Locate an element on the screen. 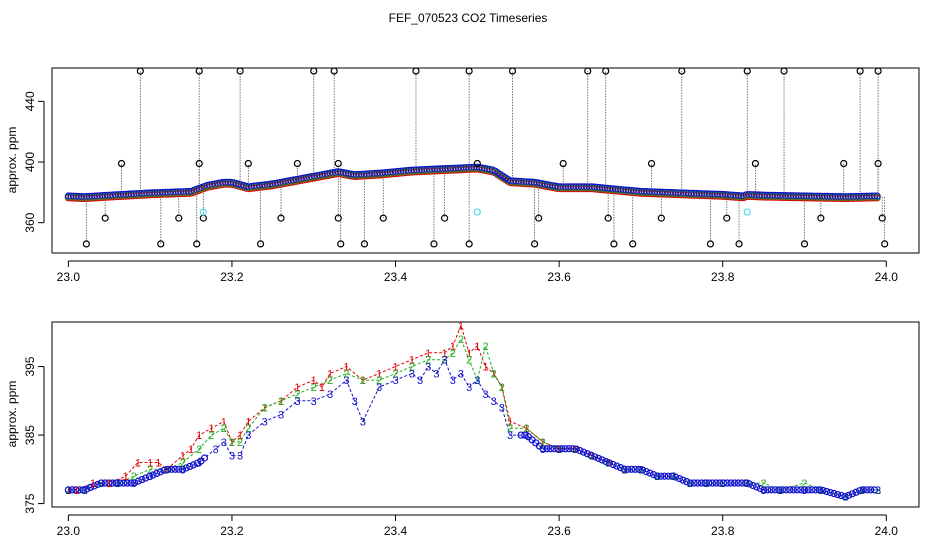  top-x-tick-label: 23.6 is located at coordinates (559, 277).